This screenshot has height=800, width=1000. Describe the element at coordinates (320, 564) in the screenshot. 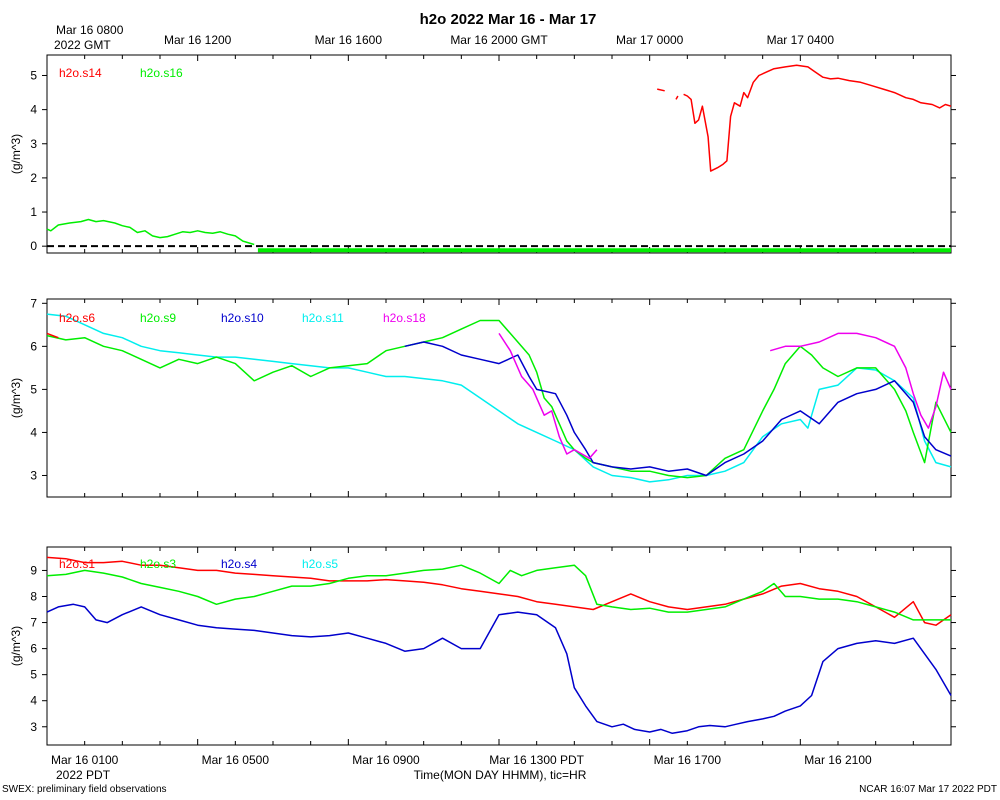

I see `legend-h2o-s5: h2o.s5` at that location.